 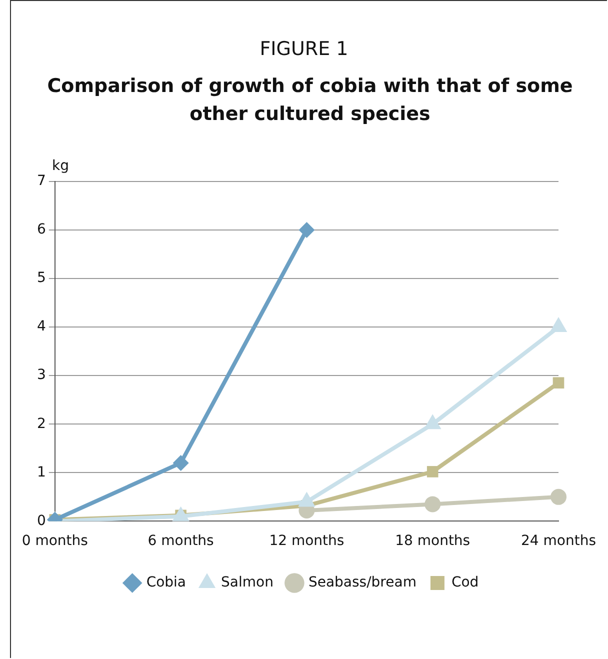 I want to click on x-tick-label: 18 months, so click(x=432, y=541).